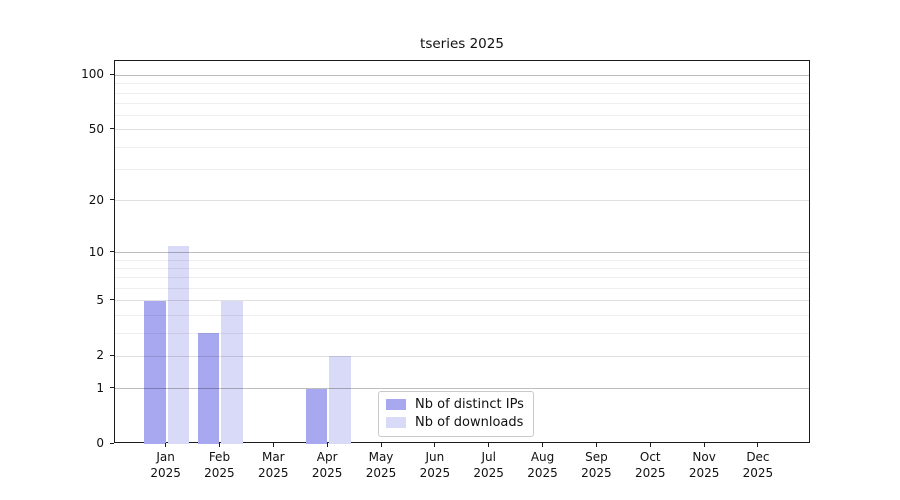 The height and width of the screenshot is (500, 900). I want to click on x-tick-label-sep: Sep 2025, so click(596, 465).